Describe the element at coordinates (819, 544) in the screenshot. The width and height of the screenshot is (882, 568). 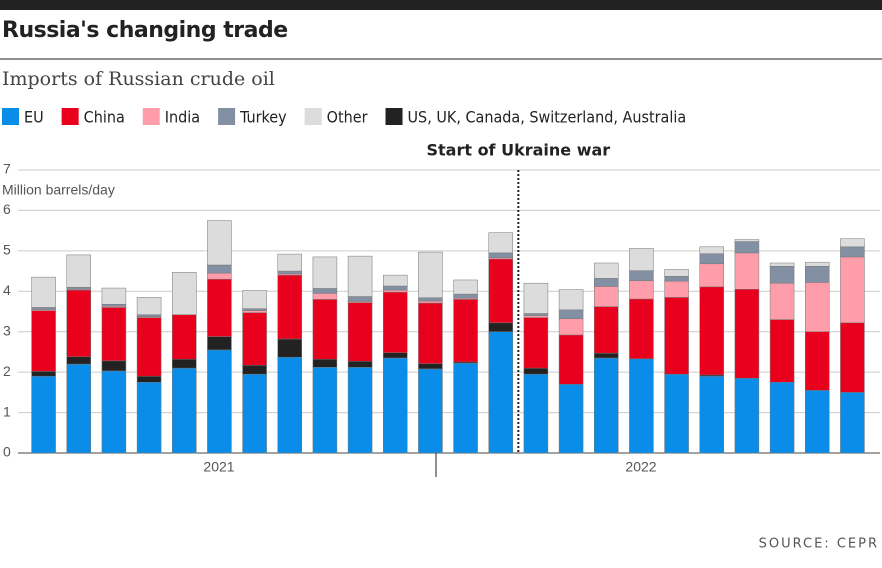
I see `source: SOURCE: CEPR` at that location.